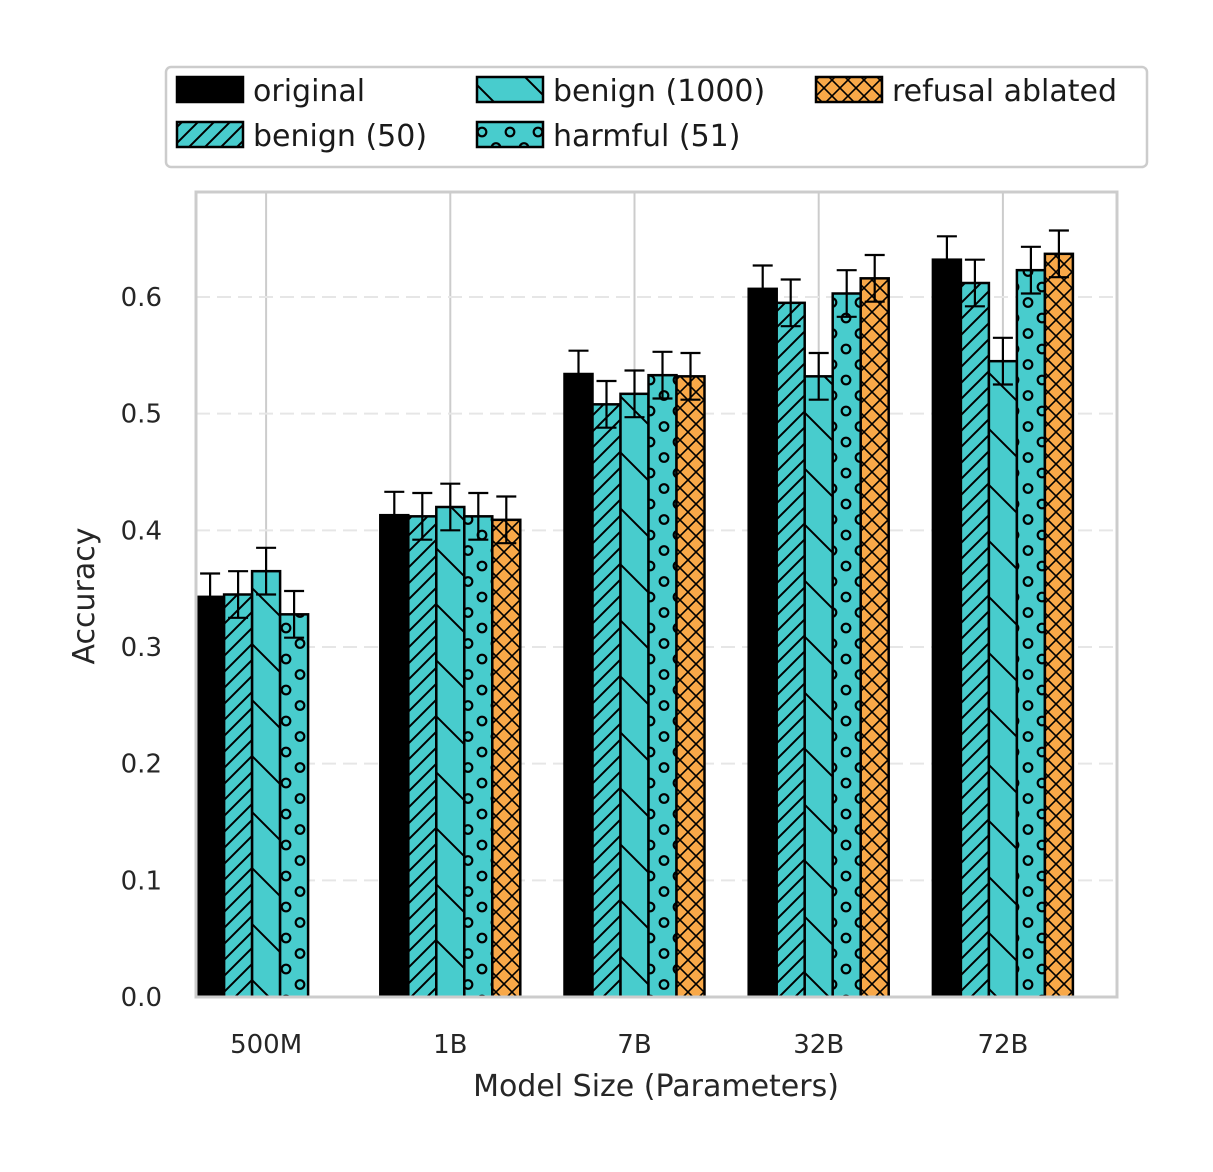 The height and width of the screenshot is (1172, 1213). What do you see at coordinates (141, 765) in the screenshot?
I see `y-tick-label: 0.2` at bounding box center [141, 765].